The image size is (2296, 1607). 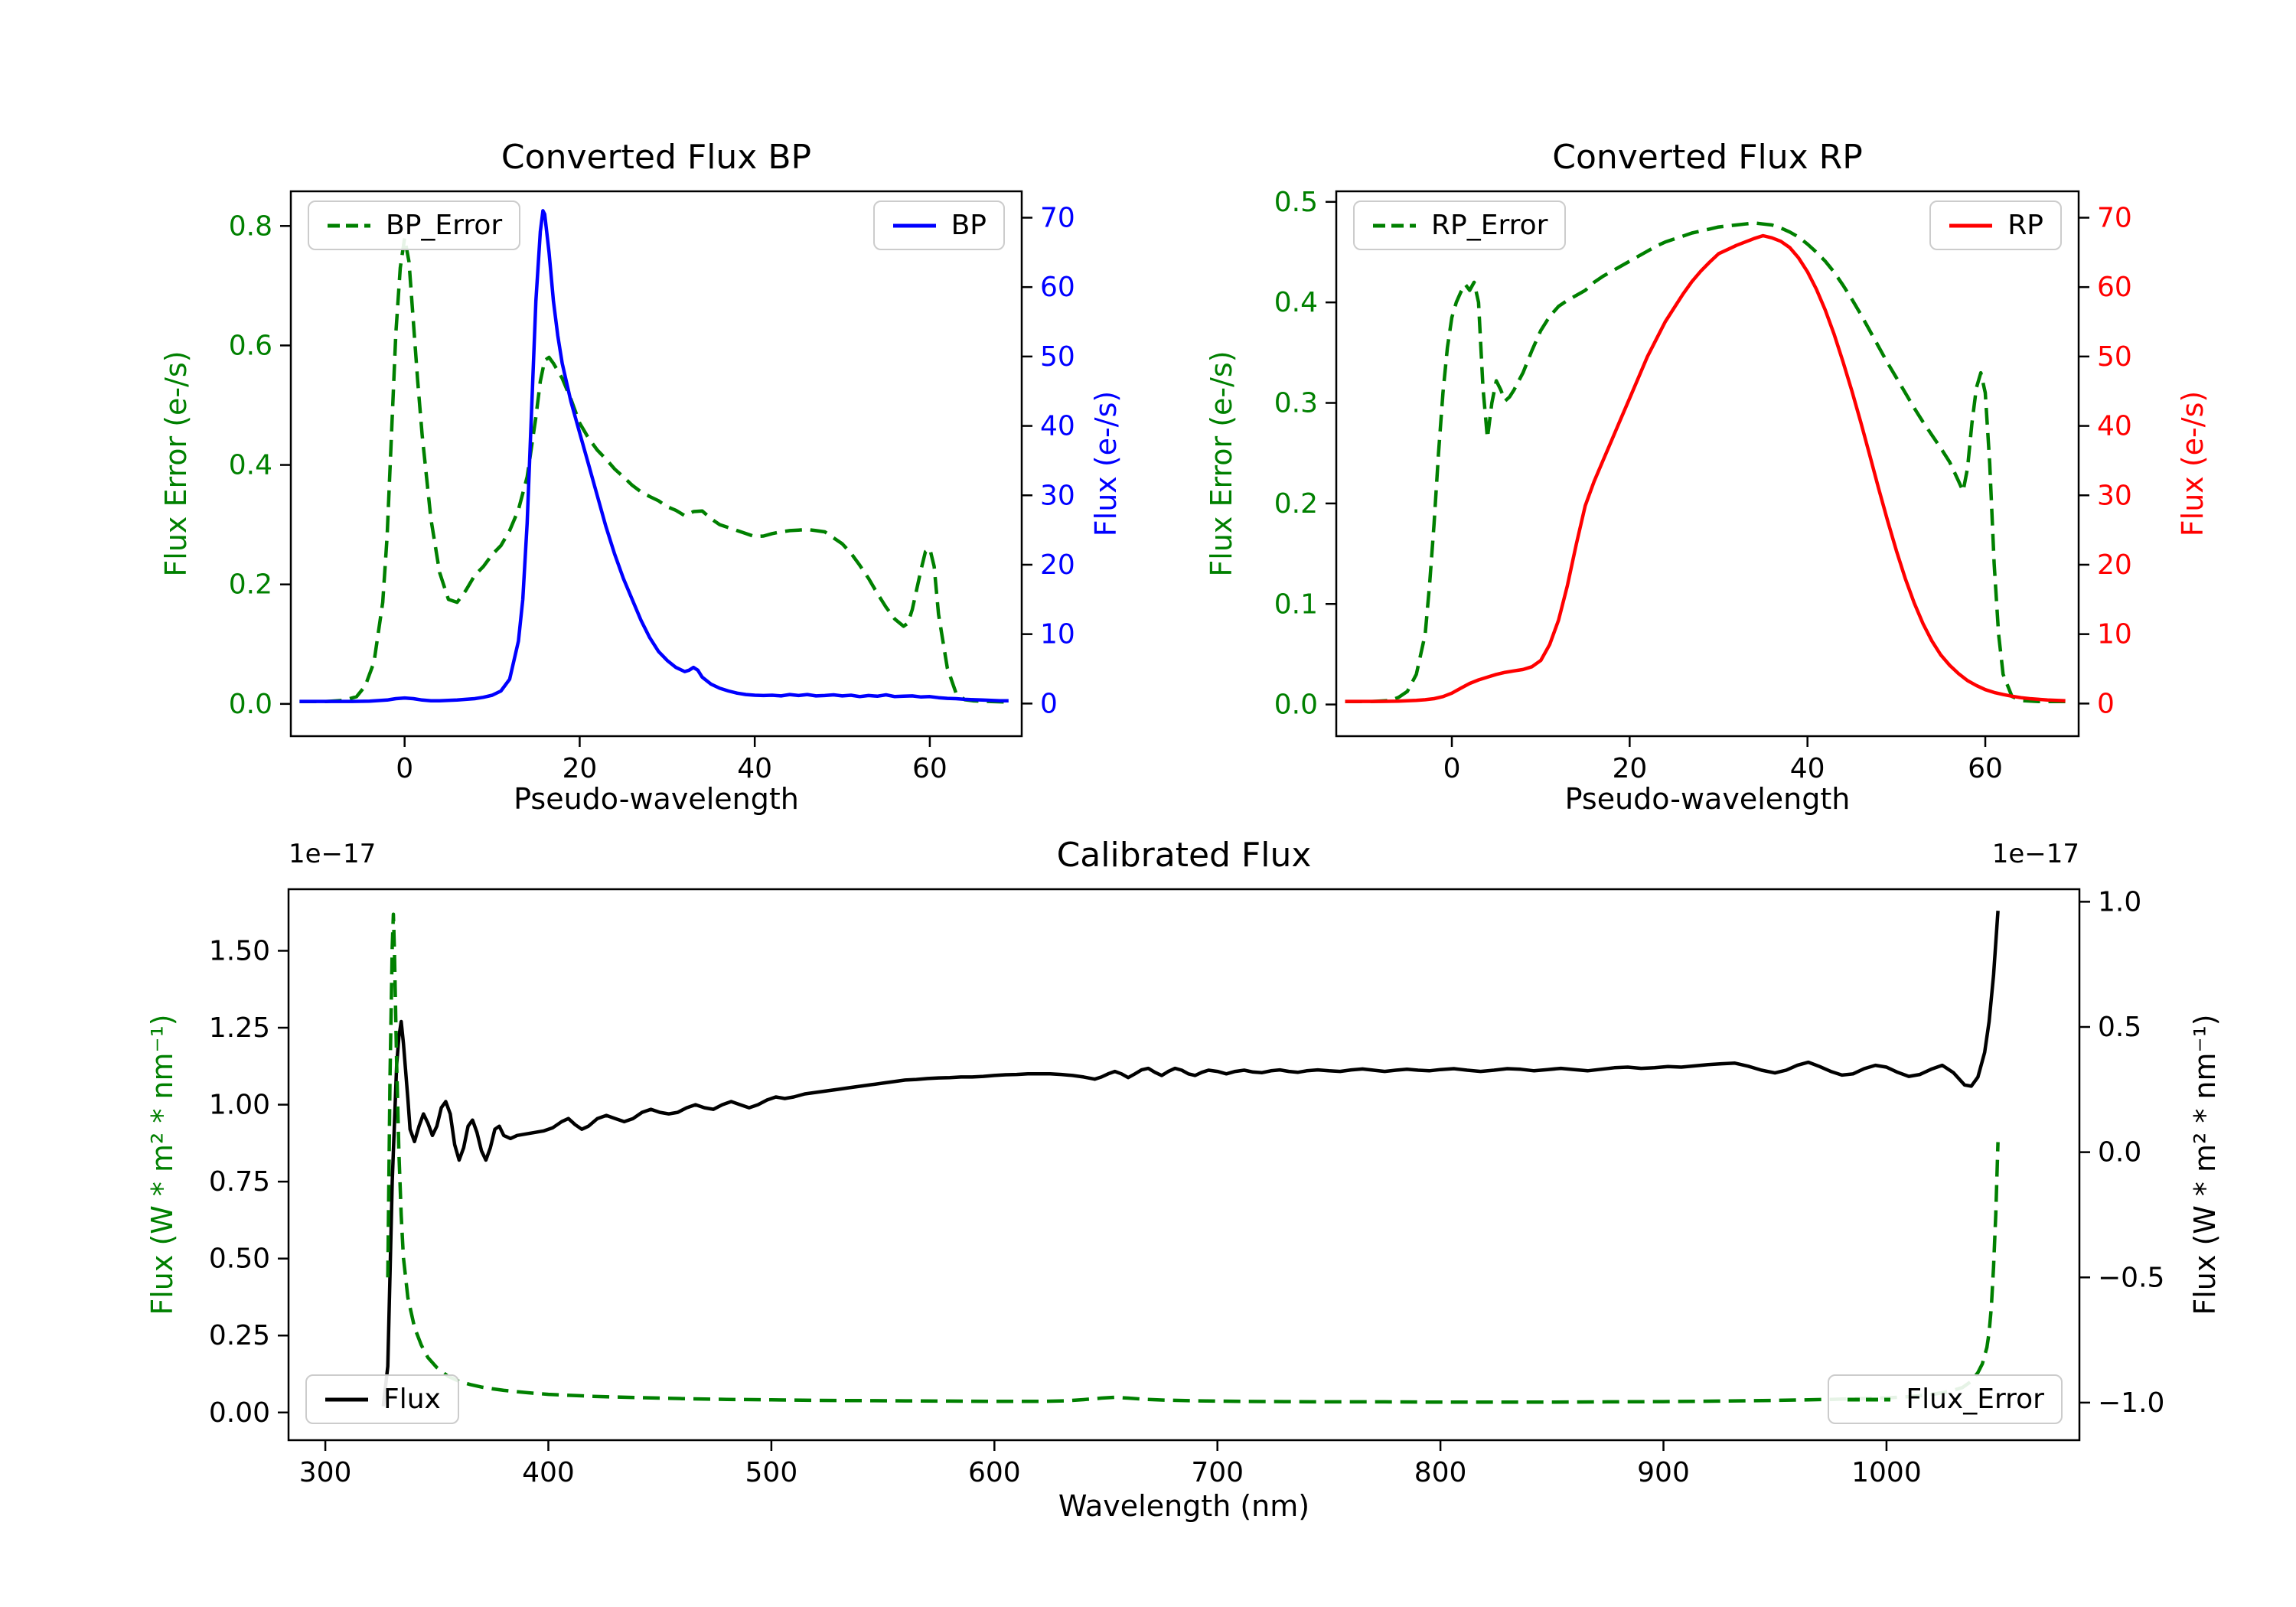 What do you see at coordinates (2035, 854) in the screenshot?
I see `axis-offset-text-right: 1e−17` at bounding box center [2035, 854].